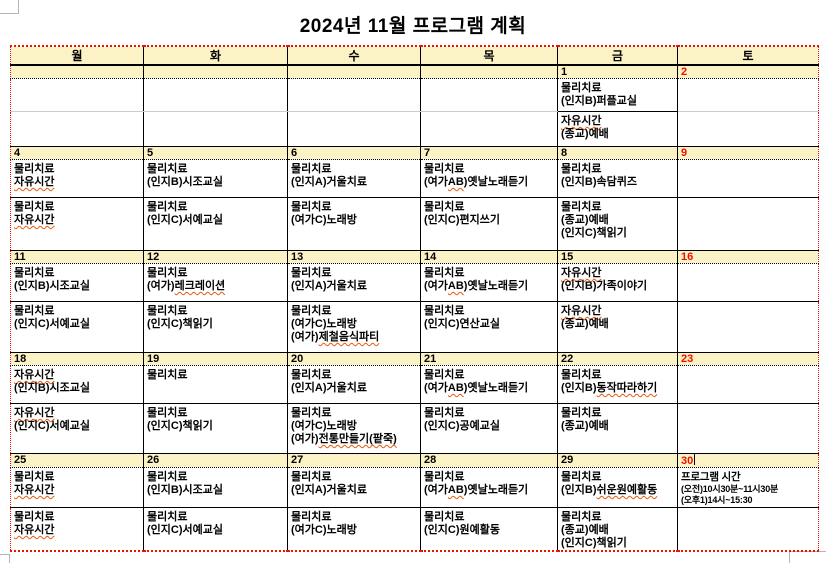 The height and width of the screenshot is (563, 826). What do you see at coordinates (489, 460) in the screenshot?
I see `date-cell: 28` at bounding box center [489, 460].